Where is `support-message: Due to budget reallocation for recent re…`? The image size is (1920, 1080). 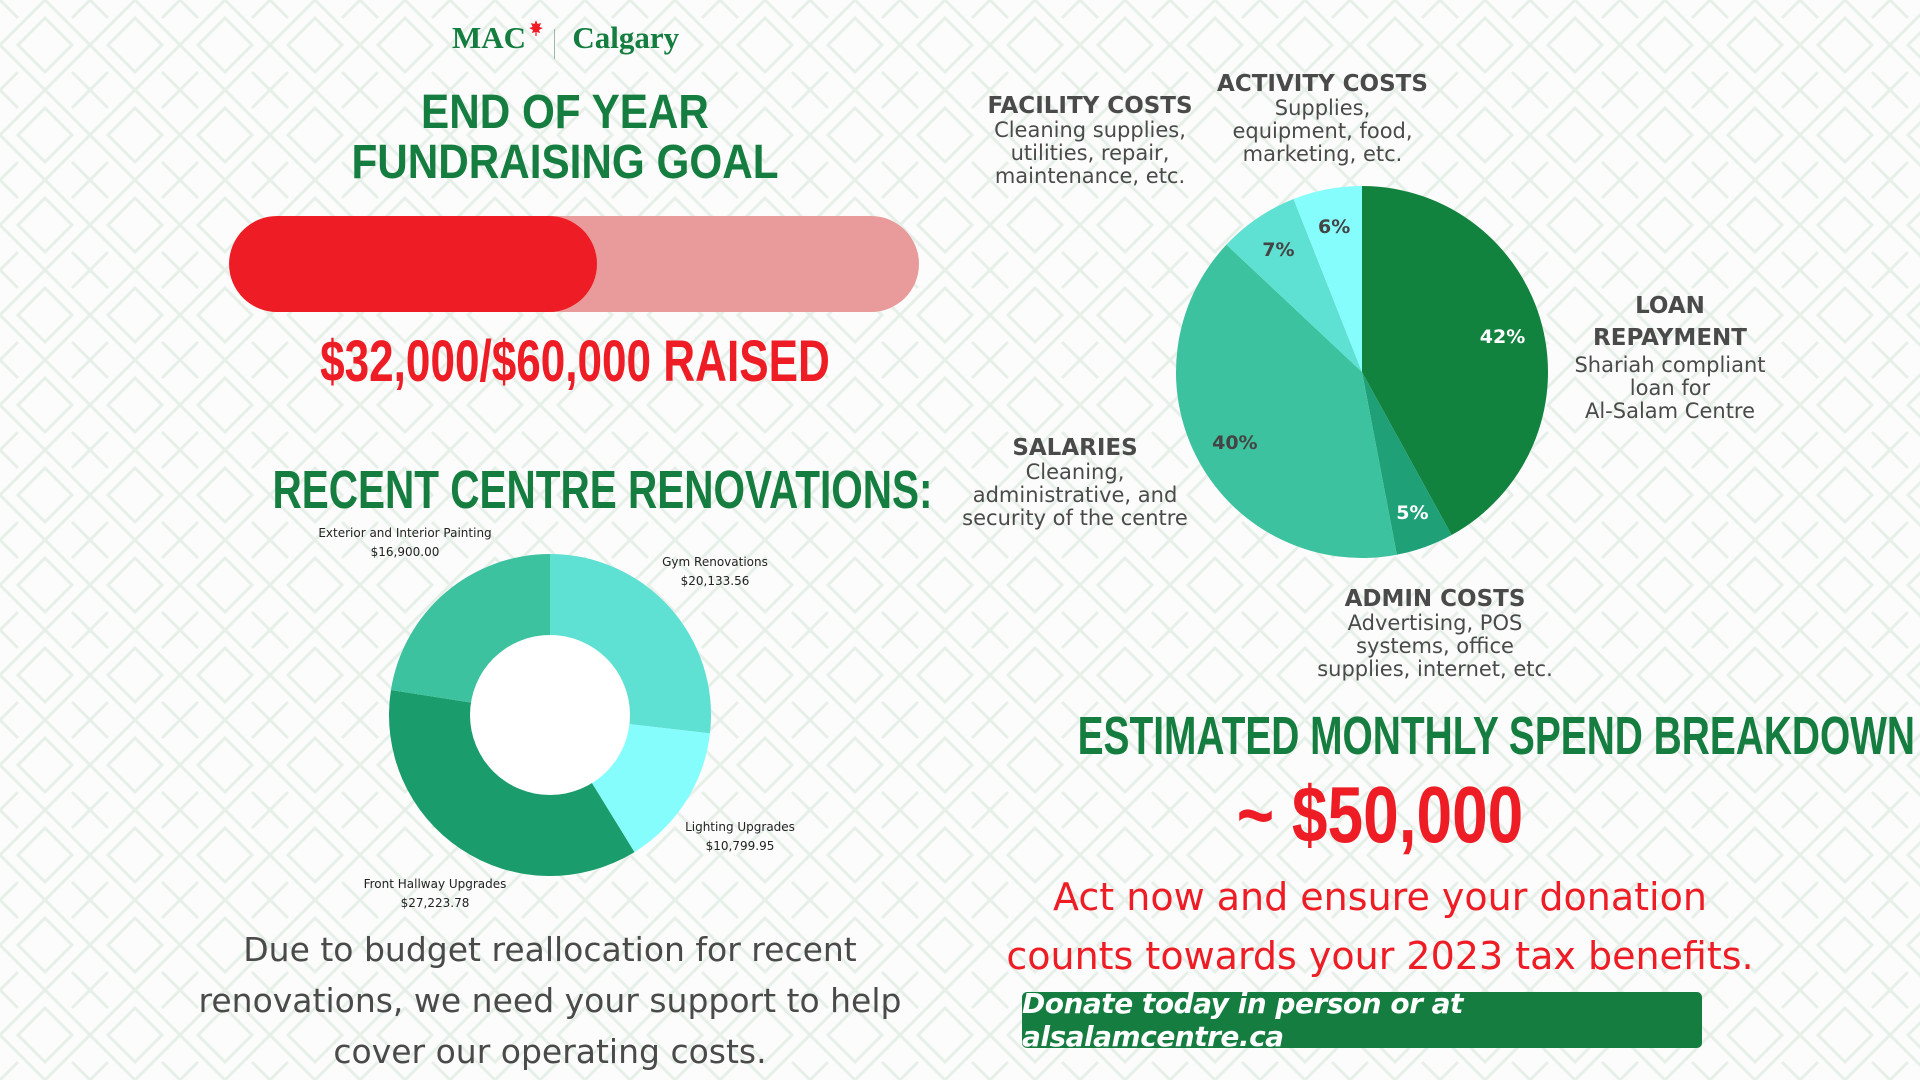 support-message: Due to budget reallocation for recent re… is located at coordinates (550, 1000).